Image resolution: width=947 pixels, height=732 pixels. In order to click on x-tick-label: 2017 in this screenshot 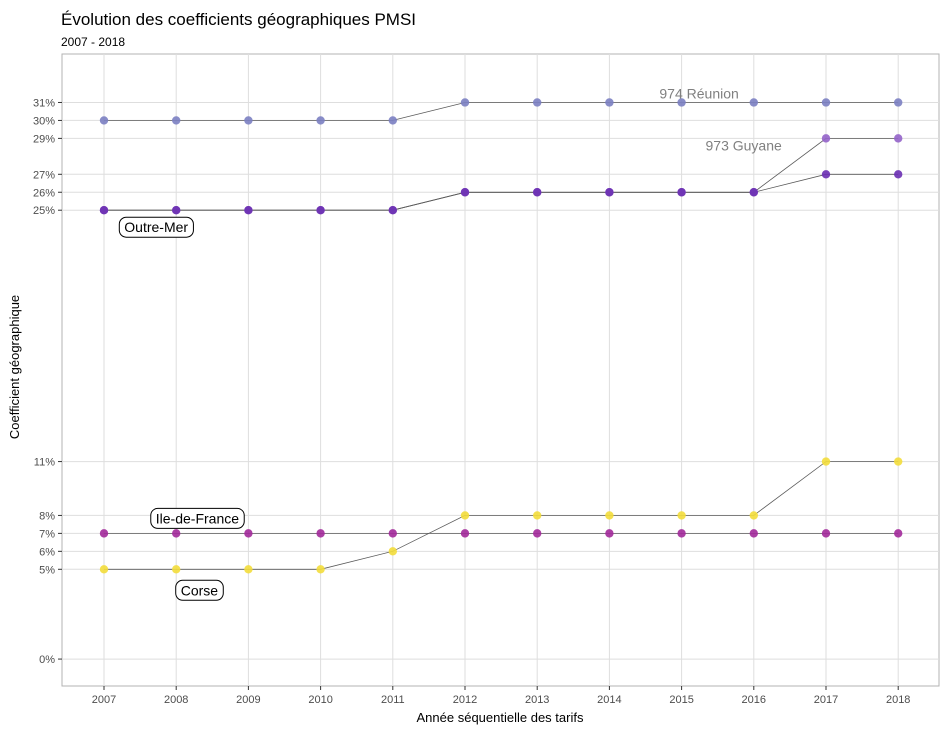, I will do `click(826, 700)`.